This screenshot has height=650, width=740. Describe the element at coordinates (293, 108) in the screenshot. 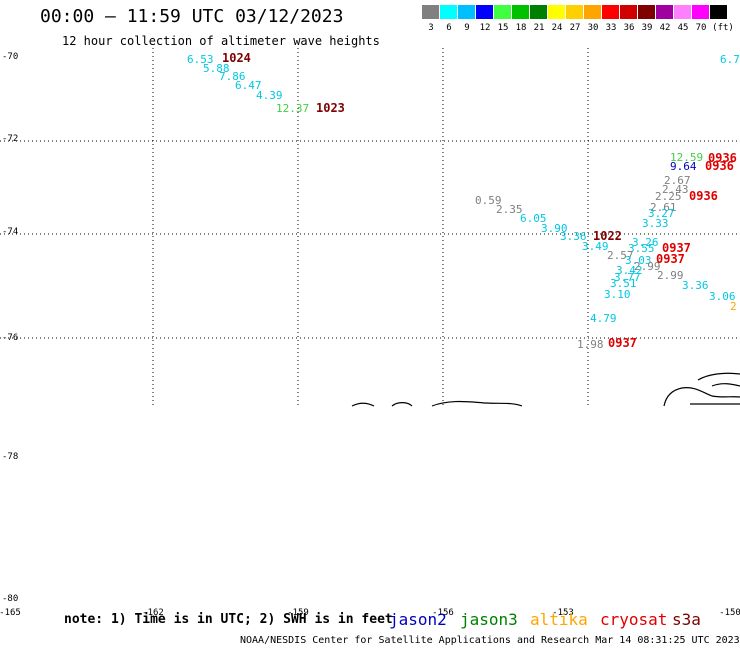

I see `wave-height-reading: 12.37` at that location.